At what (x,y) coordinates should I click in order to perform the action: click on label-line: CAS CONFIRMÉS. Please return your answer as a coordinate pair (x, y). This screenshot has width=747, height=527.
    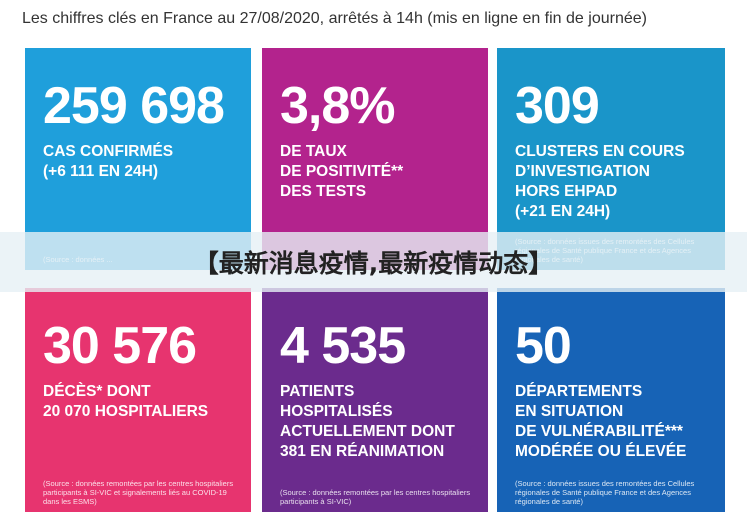
    Looking at the image, I should click on (108, 151).